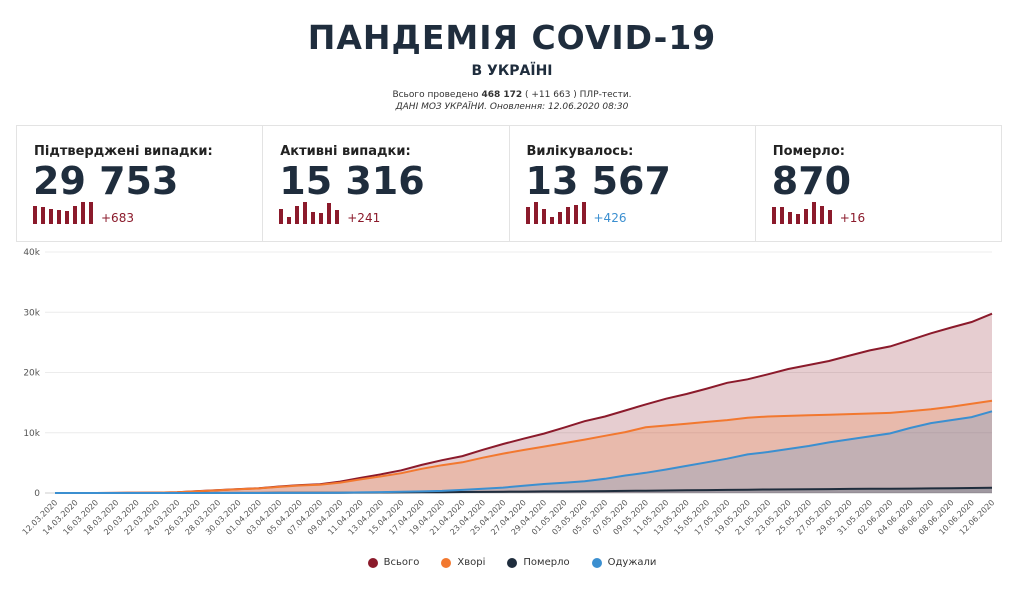  I want to click on y-tick-label: 10k, so click(31, 434).